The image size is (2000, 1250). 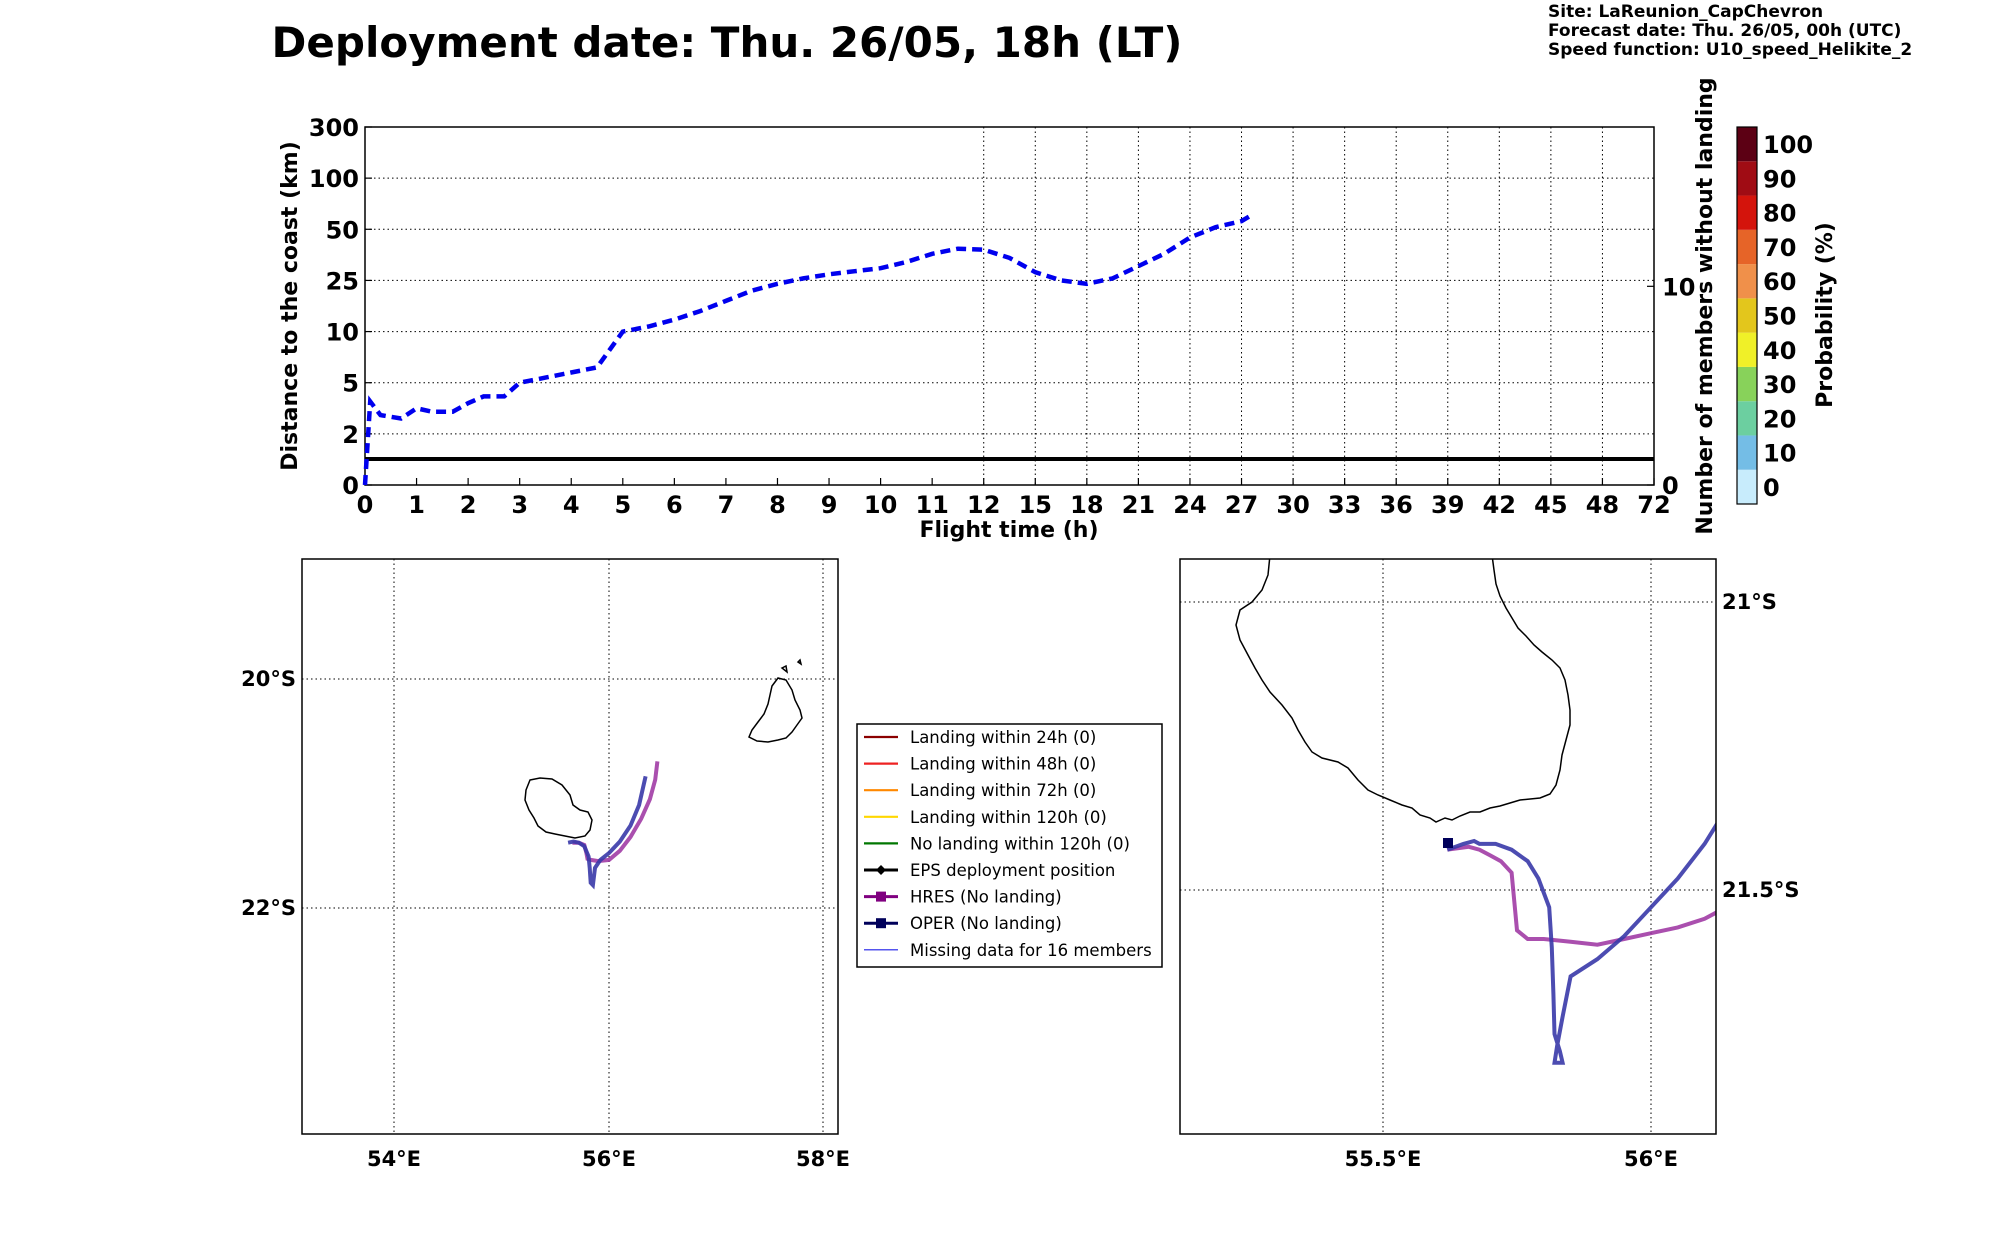 What do you see at coordinates (1771, 488) in the screenshot?
I see `colorbar-tick-label: 0` at bounding box center [1771, 488].